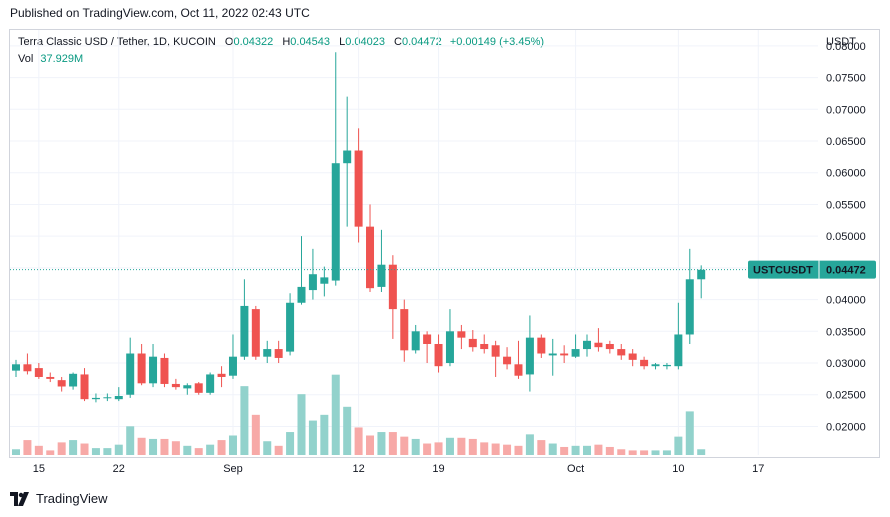  What do you see at coordinates (233, 469) in the screenshot?
I see `x-tick-label: Sep` at bounding box center [233, 469].